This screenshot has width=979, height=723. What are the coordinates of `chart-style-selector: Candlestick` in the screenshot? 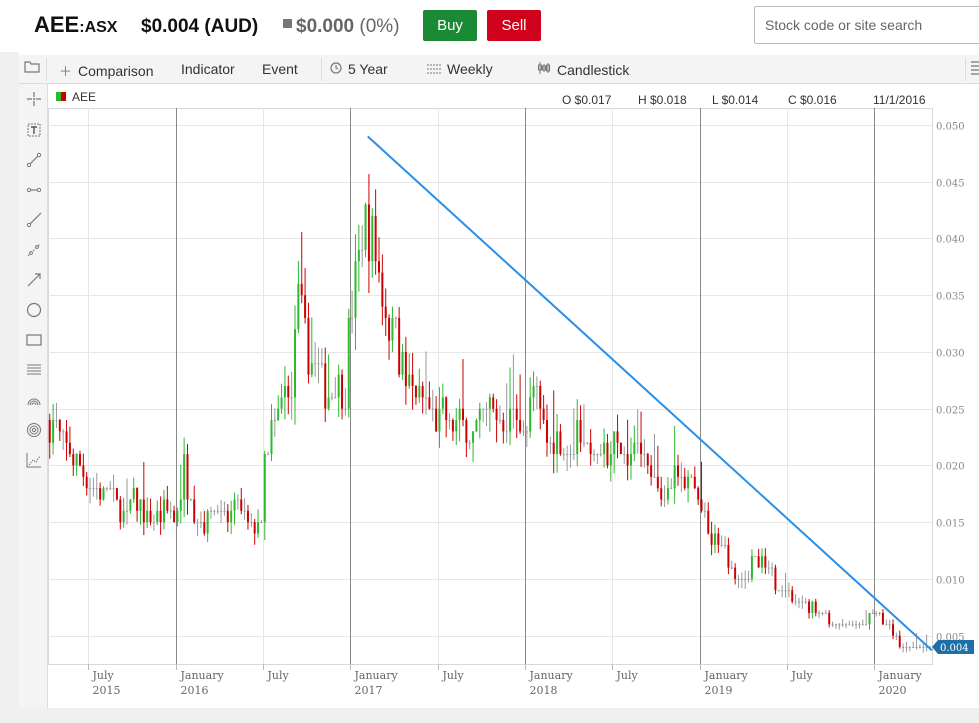 It's located at (583, 69).